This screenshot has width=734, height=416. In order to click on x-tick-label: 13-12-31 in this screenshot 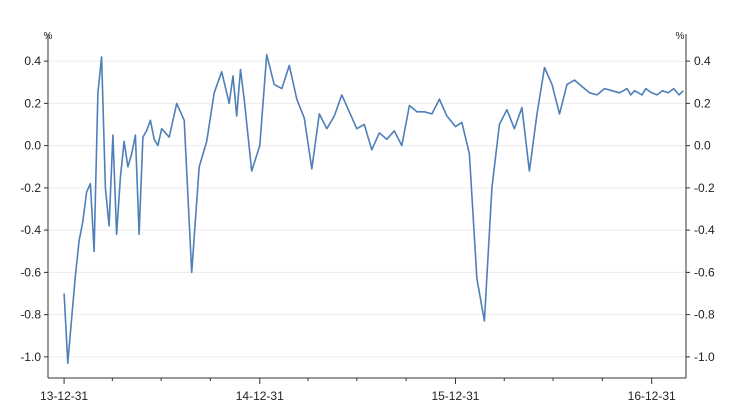, I will do `click(64, 396)`.